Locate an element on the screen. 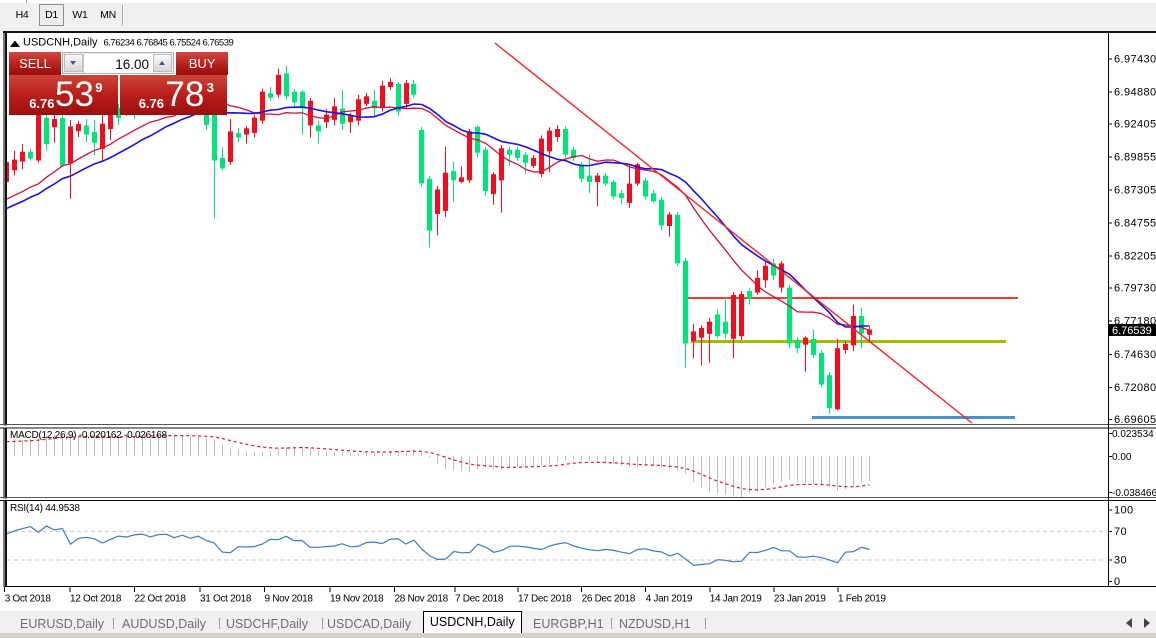  svg-text: 14 Jan 2019 is located at coordinates (736, 599).